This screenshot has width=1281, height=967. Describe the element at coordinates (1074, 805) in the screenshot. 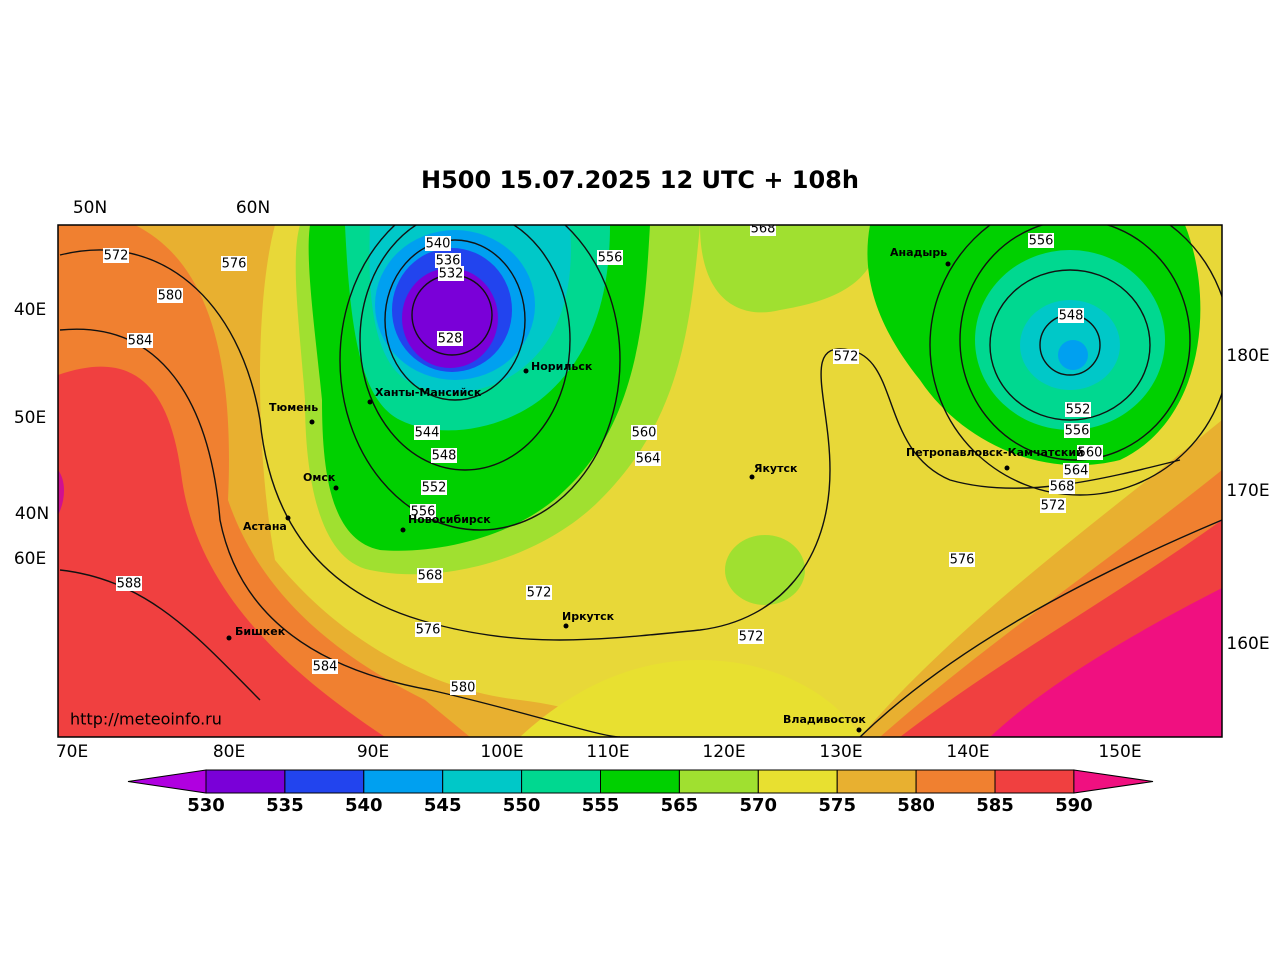

I see `colorbar-label: 590` at that location.